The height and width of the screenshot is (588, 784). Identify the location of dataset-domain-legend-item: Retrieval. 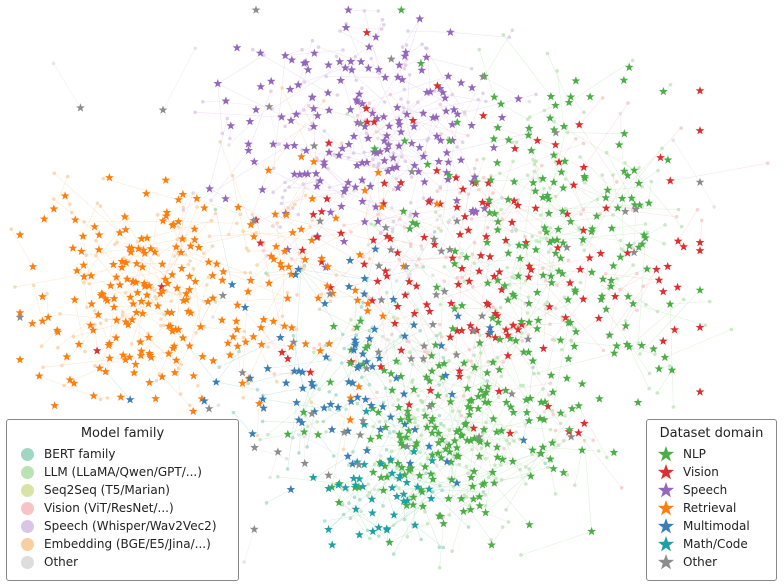
(711, 508).